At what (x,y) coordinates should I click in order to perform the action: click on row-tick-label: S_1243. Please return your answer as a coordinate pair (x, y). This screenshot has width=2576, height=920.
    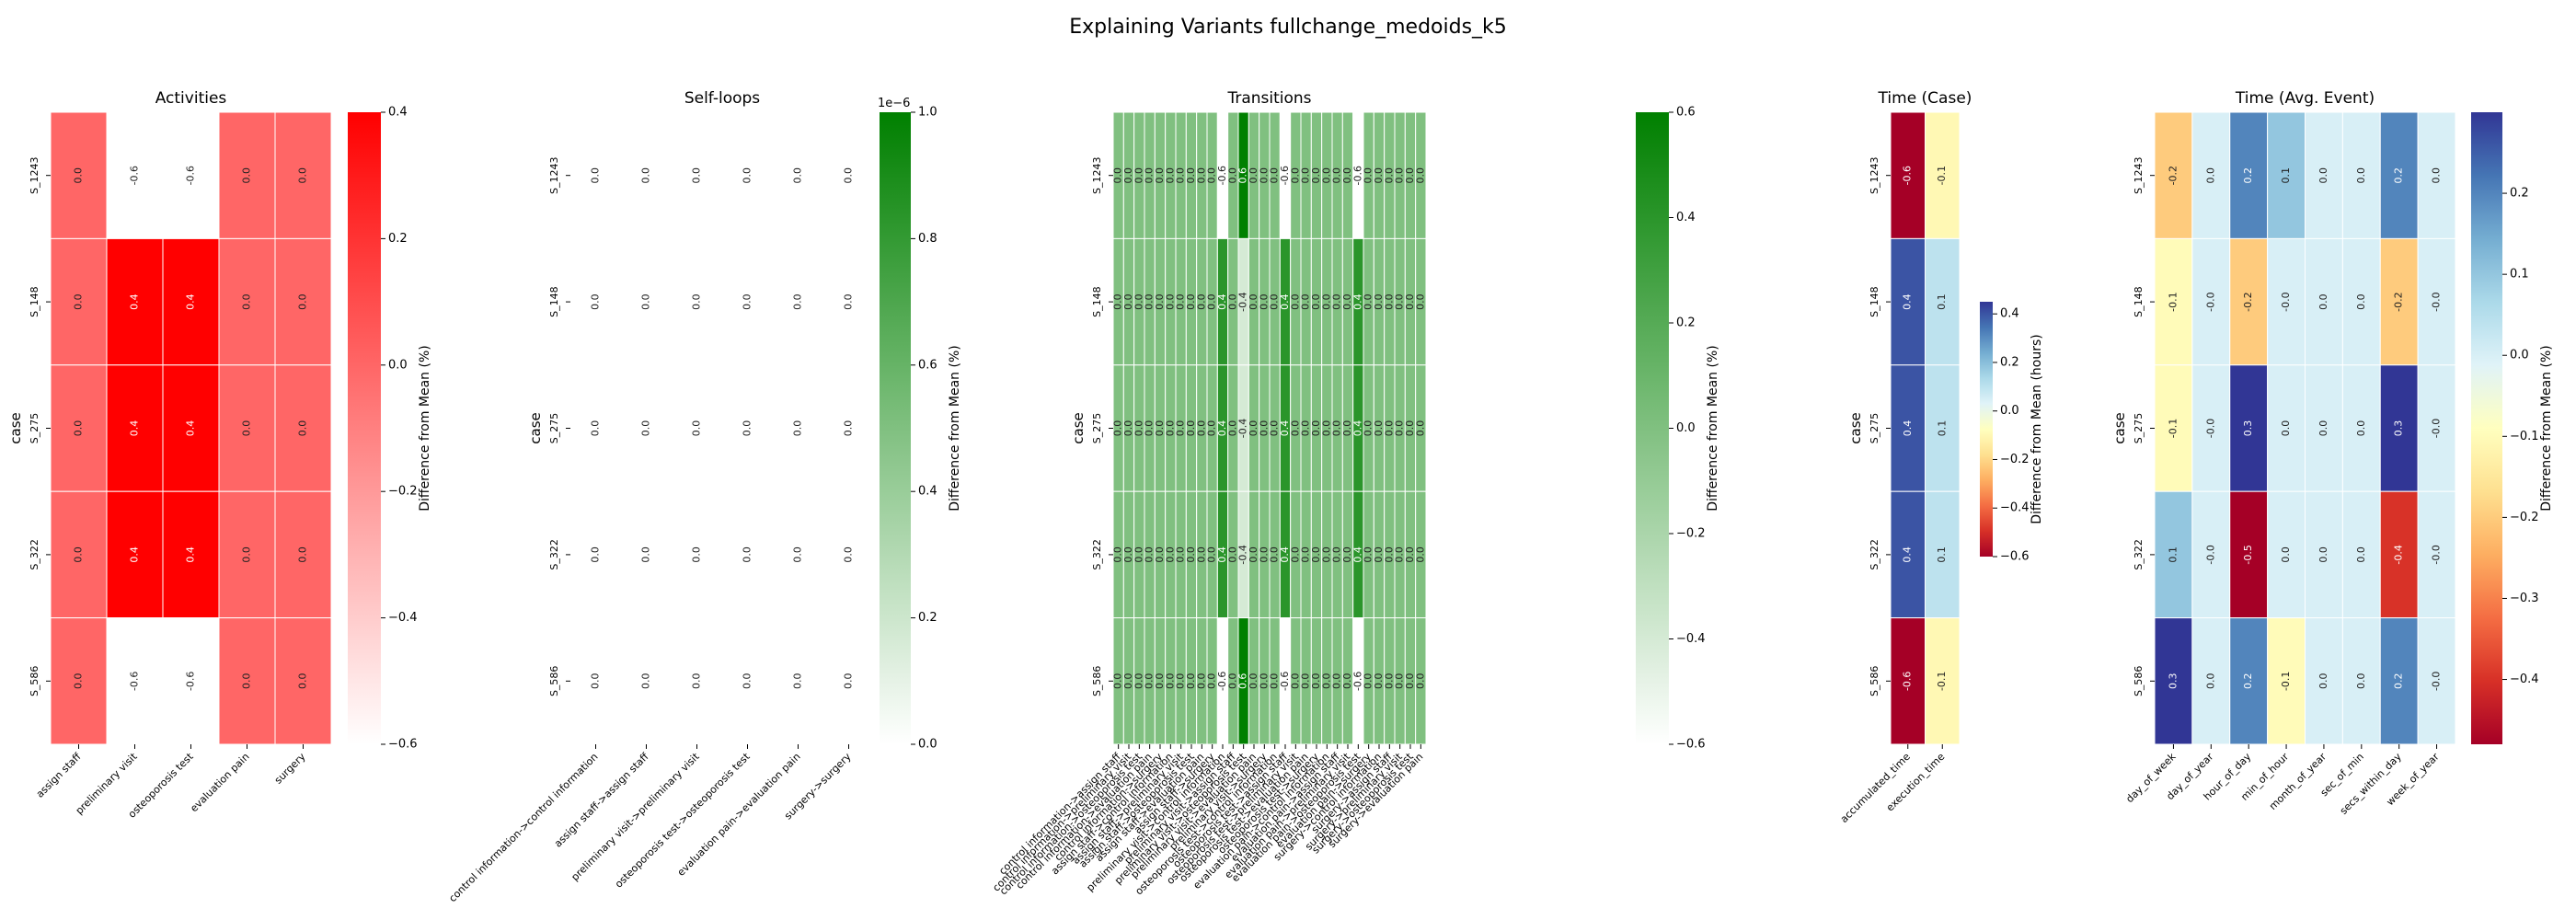
    Looking at the image, I should click on (554, 174).